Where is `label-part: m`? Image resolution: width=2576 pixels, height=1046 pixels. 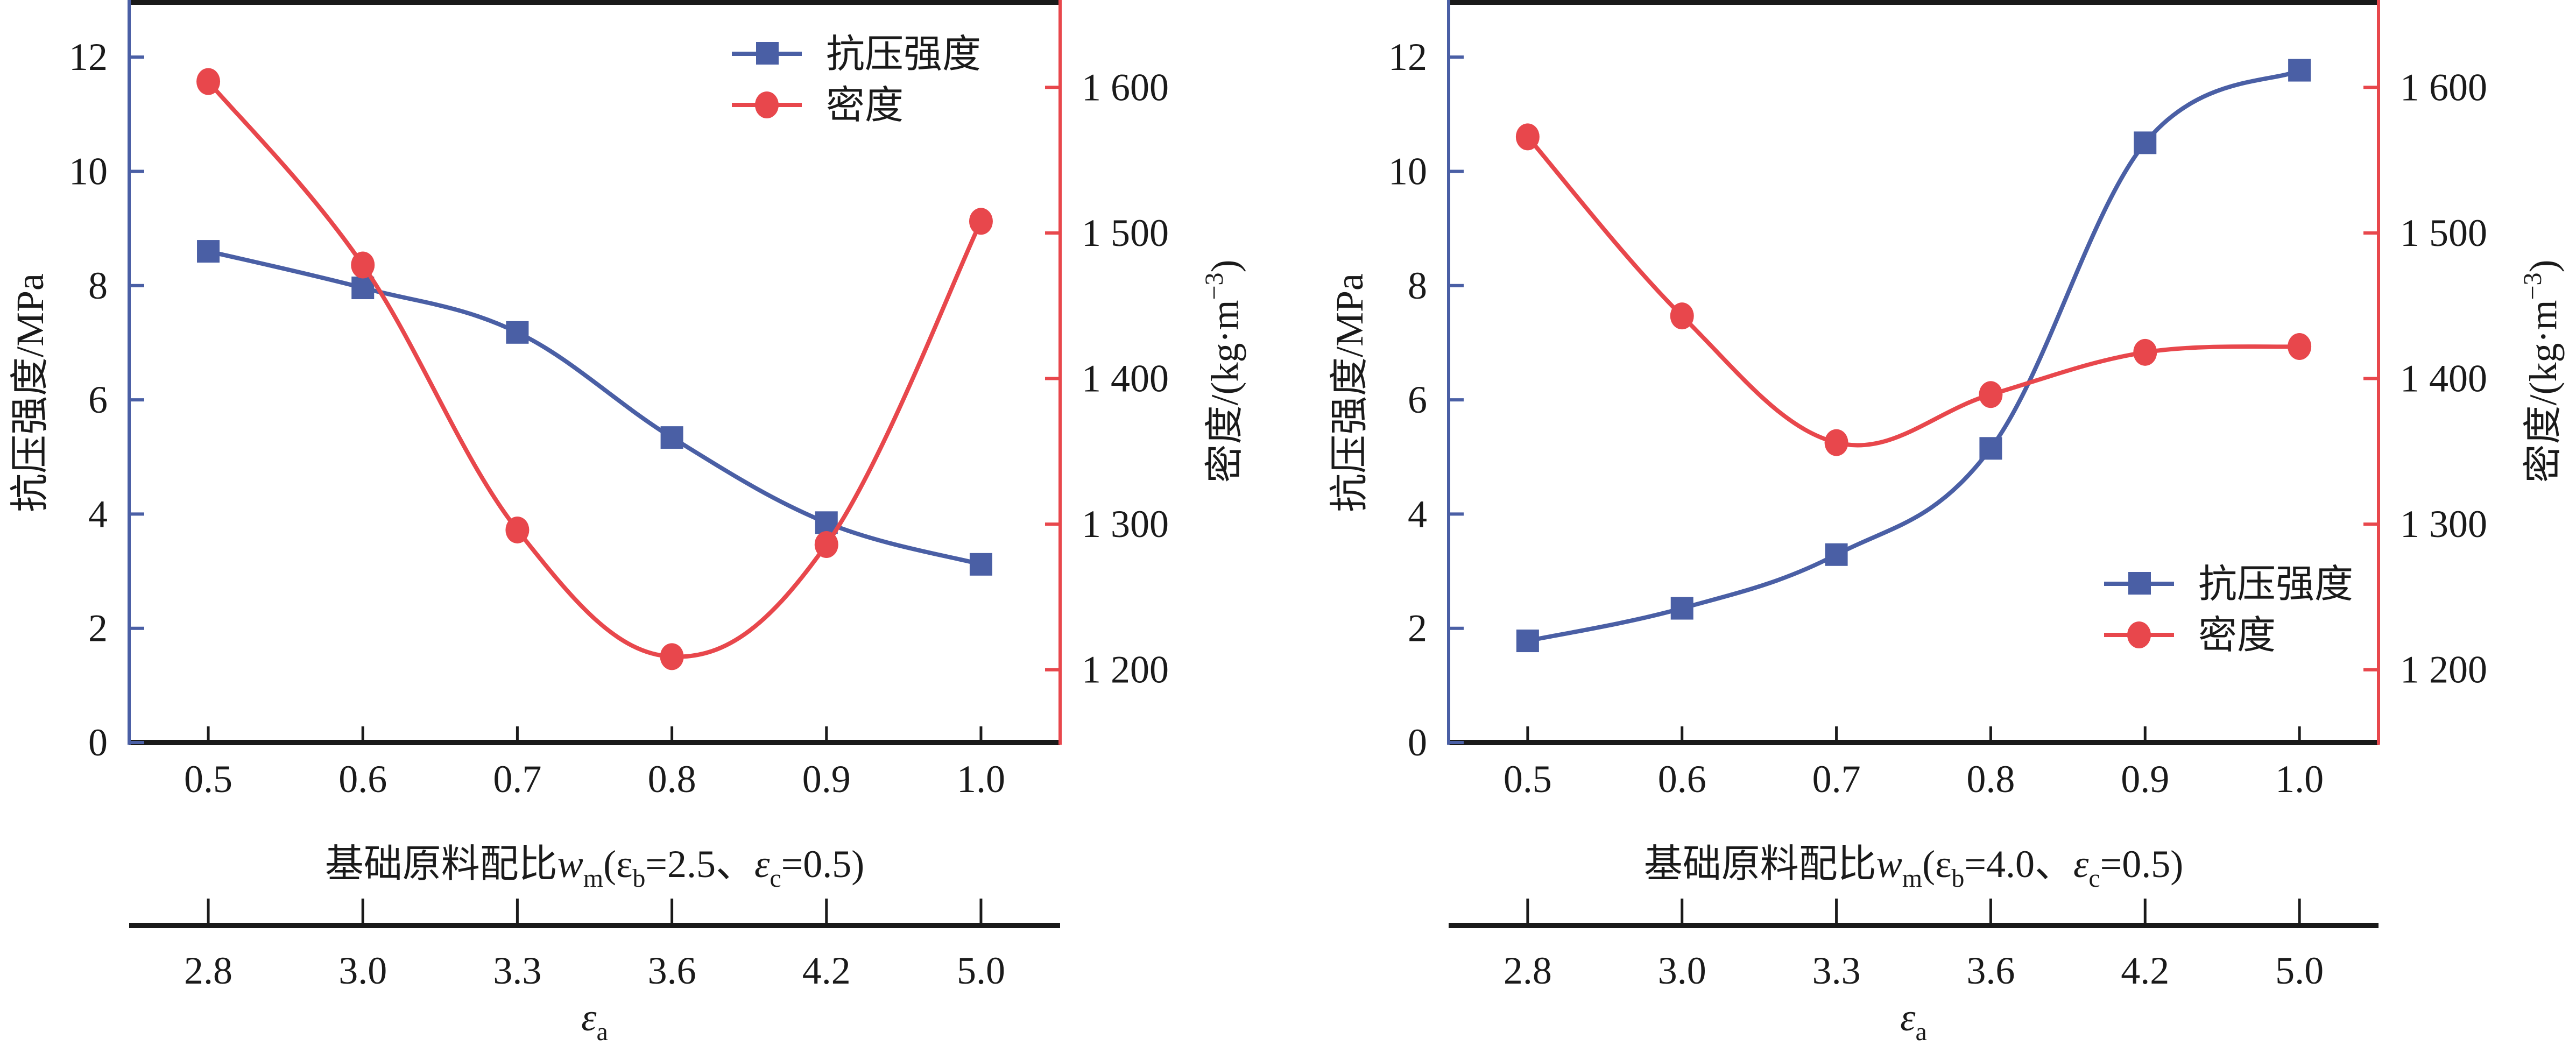 label-part: m is located at coordinates (593, 878).